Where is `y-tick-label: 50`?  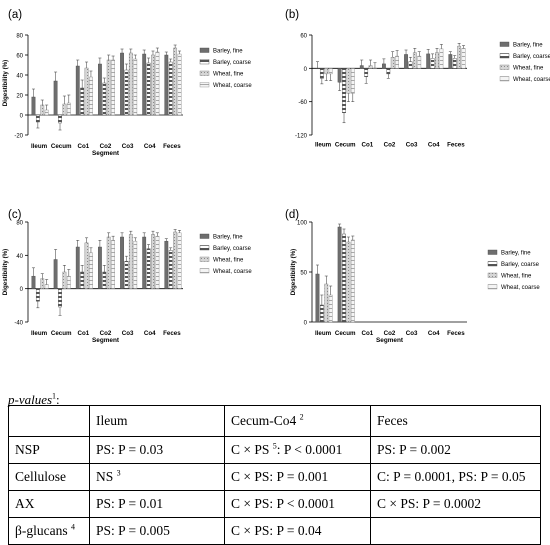 y-tick-label: 50 is located at coordinates (303, 274).